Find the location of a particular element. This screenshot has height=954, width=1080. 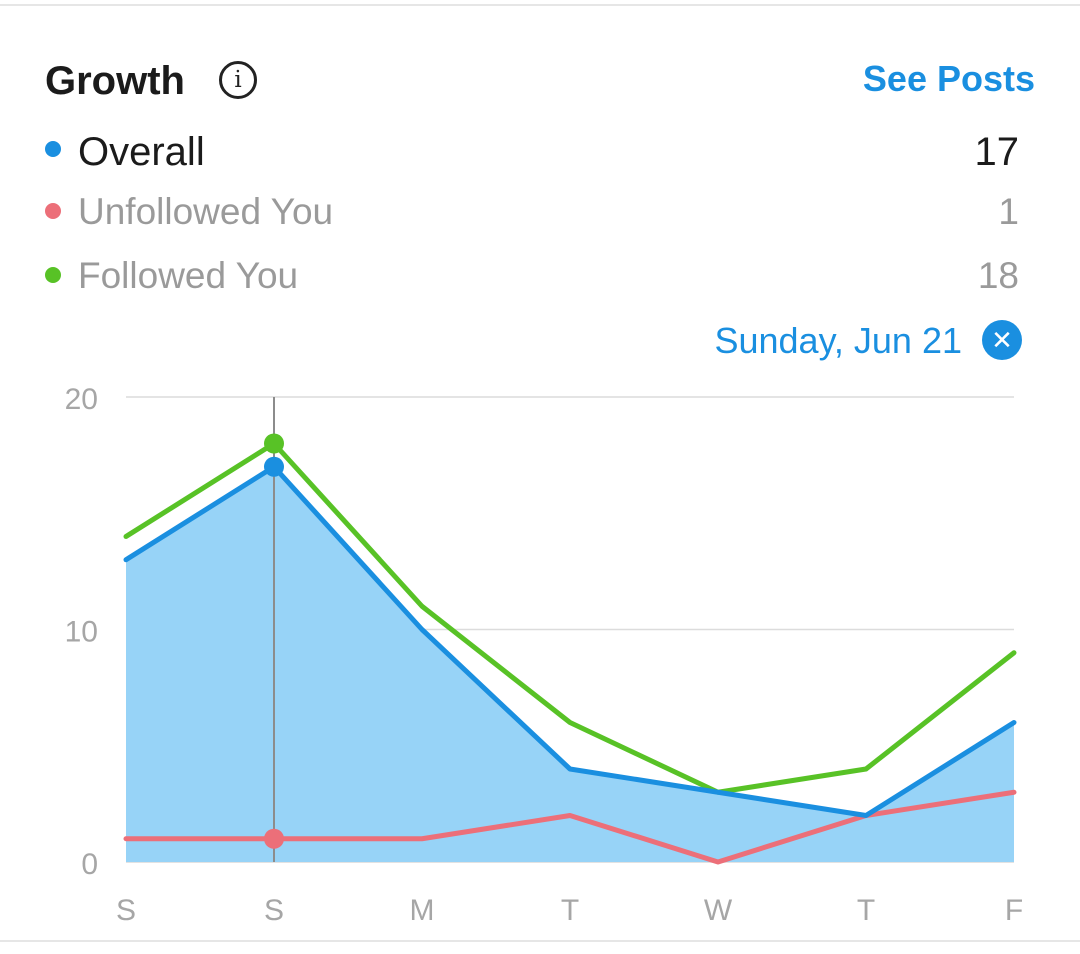

followed-marker is located at coordinates (274, 443).